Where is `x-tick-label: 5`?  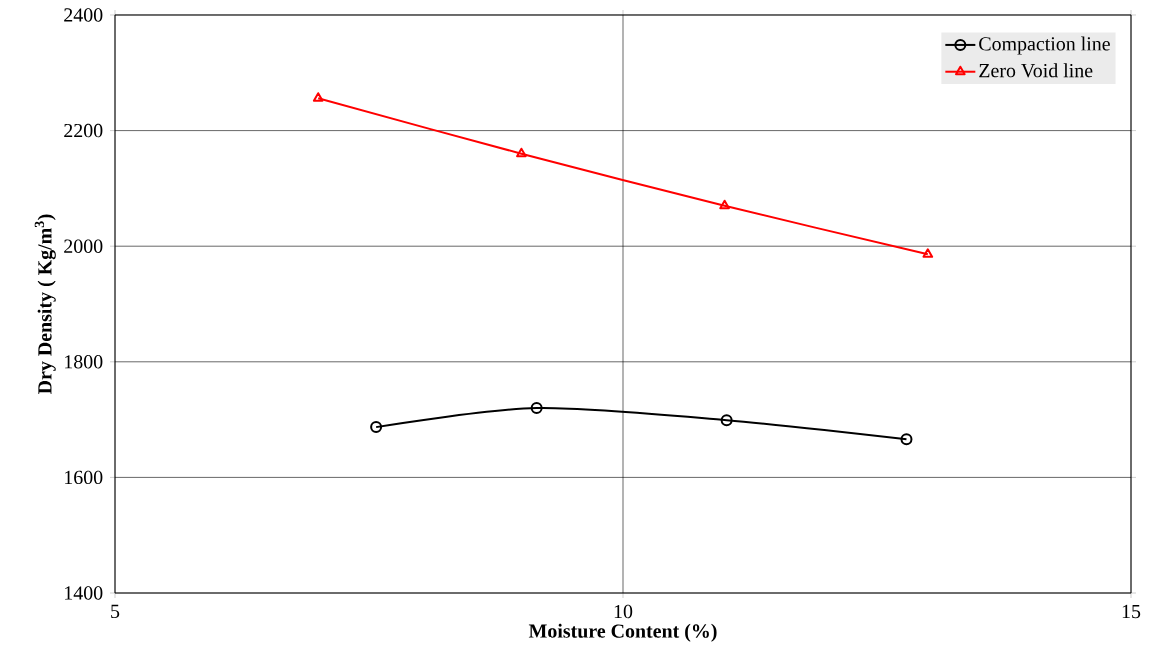 x-tick-label: 5 is located at coordinates (115, 611).